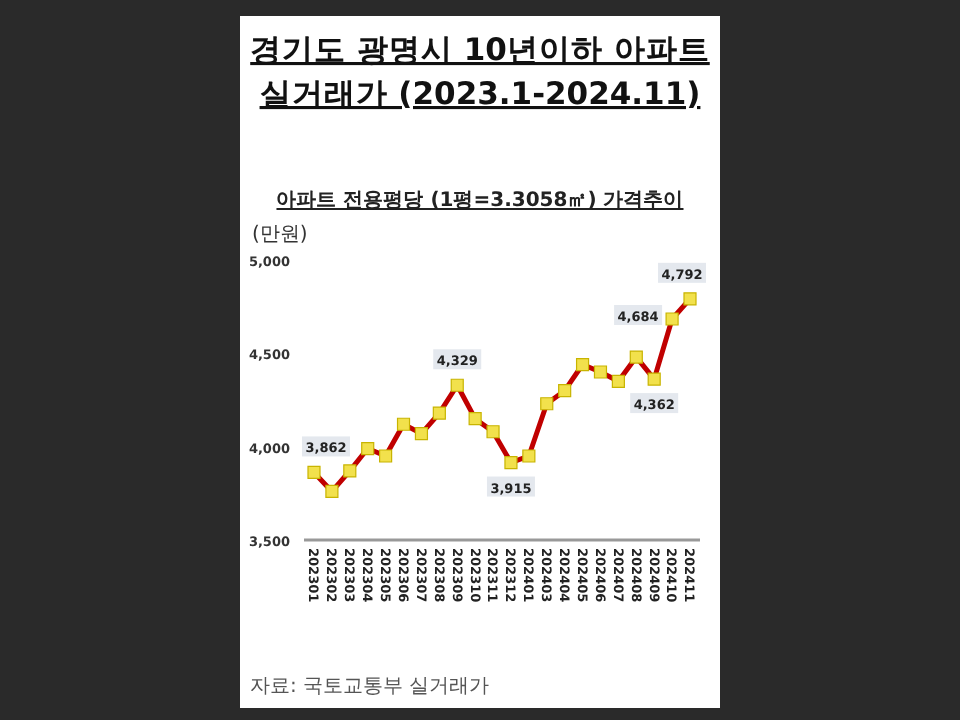 Image resolution: width=960 pixels, height=720 pixels. I want to click on chart-subtitle: 아파트 전용평당 (1평=3.3058㎡) 가격추이, so click(480, 201).